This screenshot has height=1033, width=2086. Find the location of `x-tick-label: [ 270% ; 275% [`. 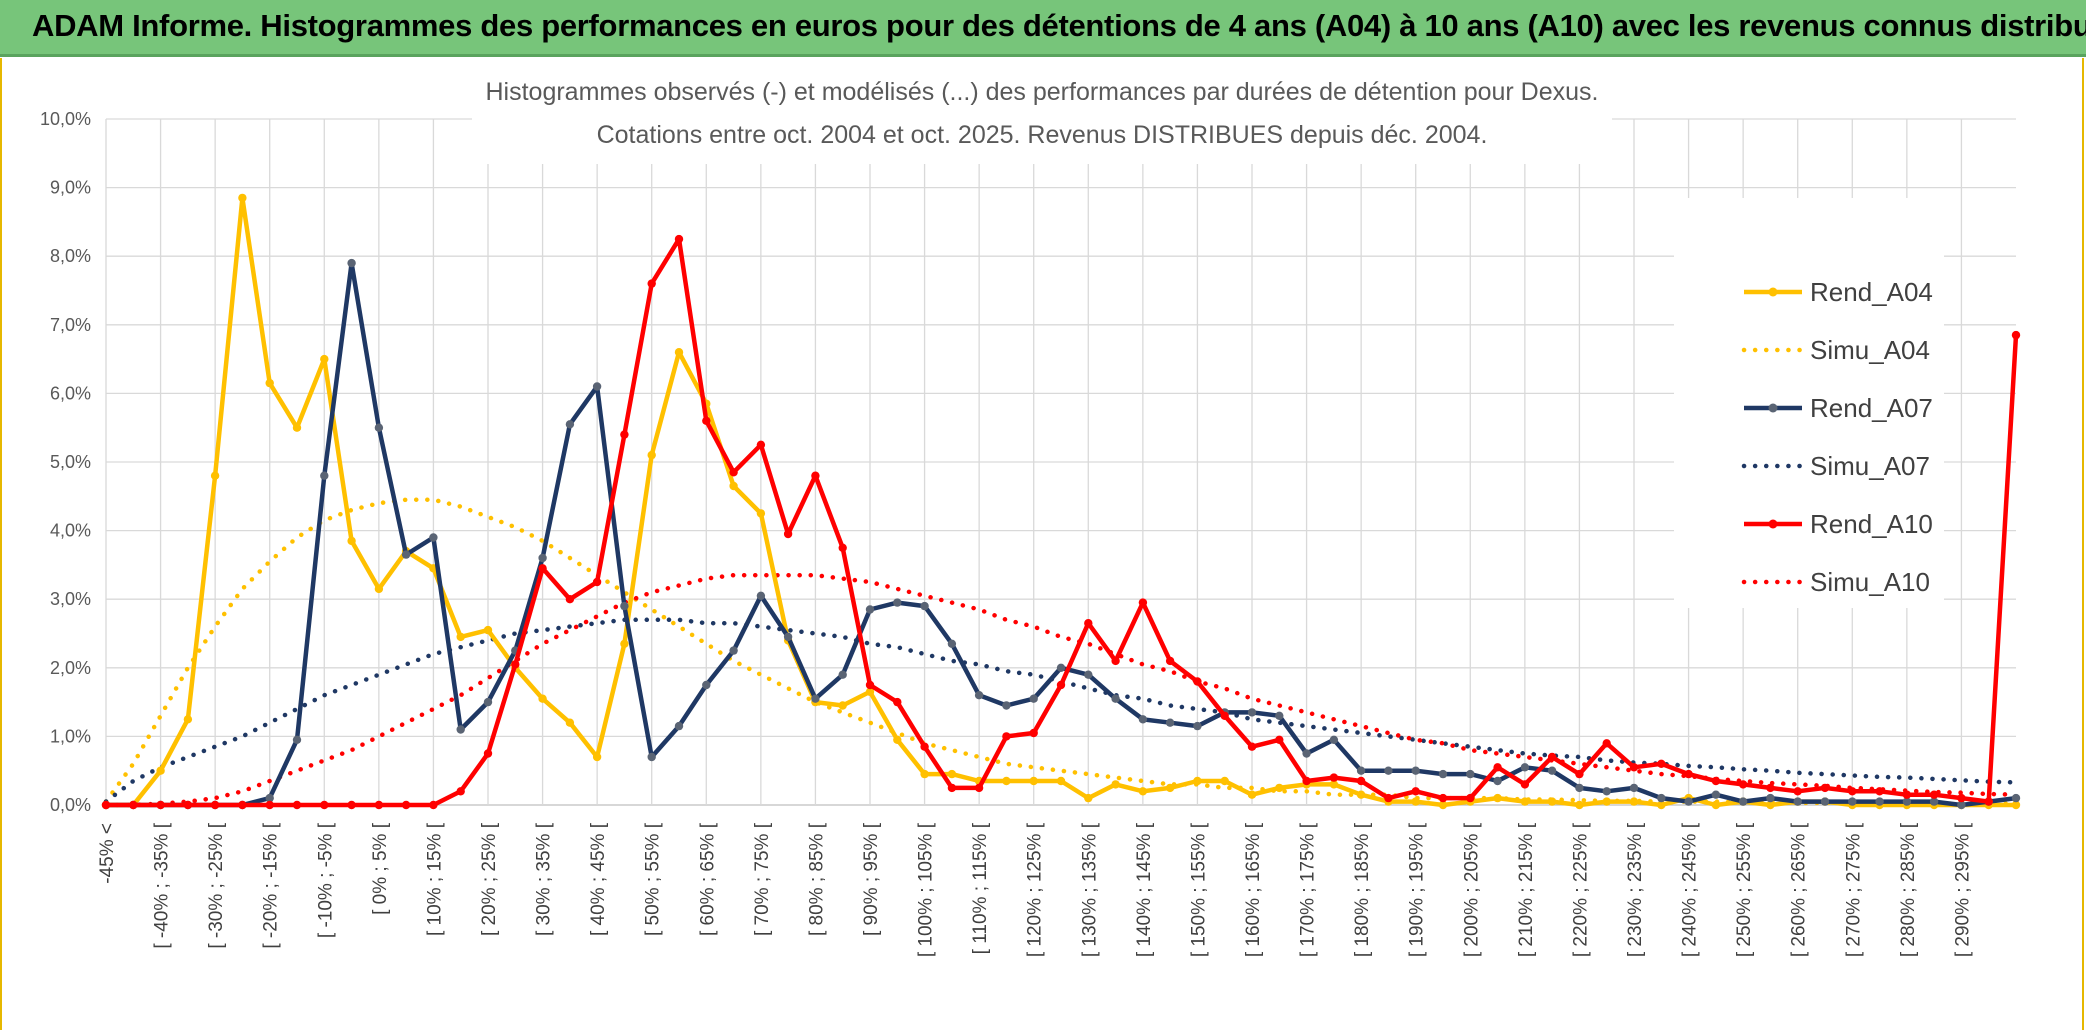

x-tick-label: [ 270% ; 275% [ is located at coordinates (1853, 889).